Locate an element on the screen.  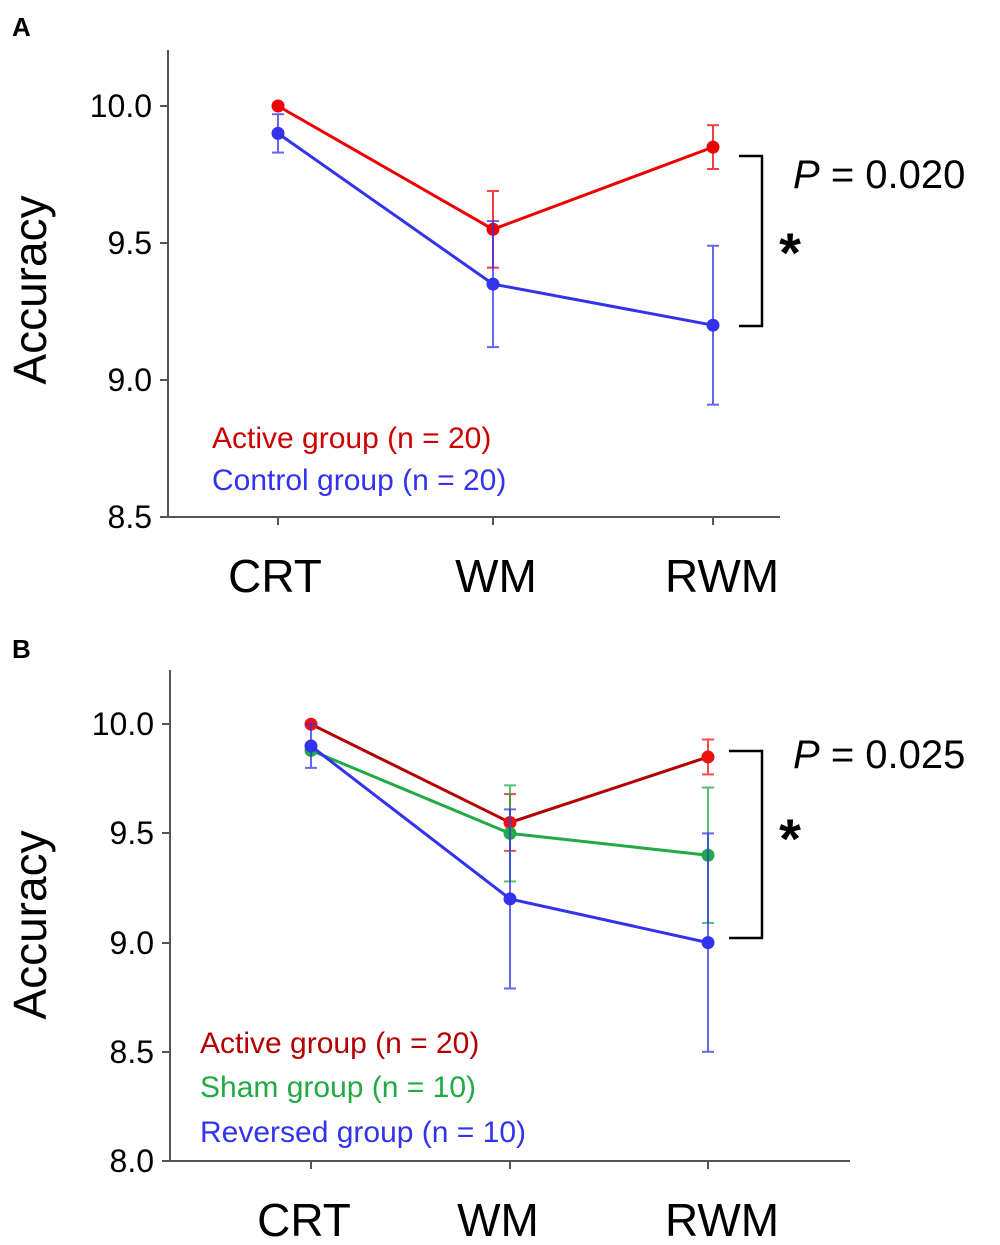
panel-b-ytick-label: 9.0 is located at coordinates (132, 943).